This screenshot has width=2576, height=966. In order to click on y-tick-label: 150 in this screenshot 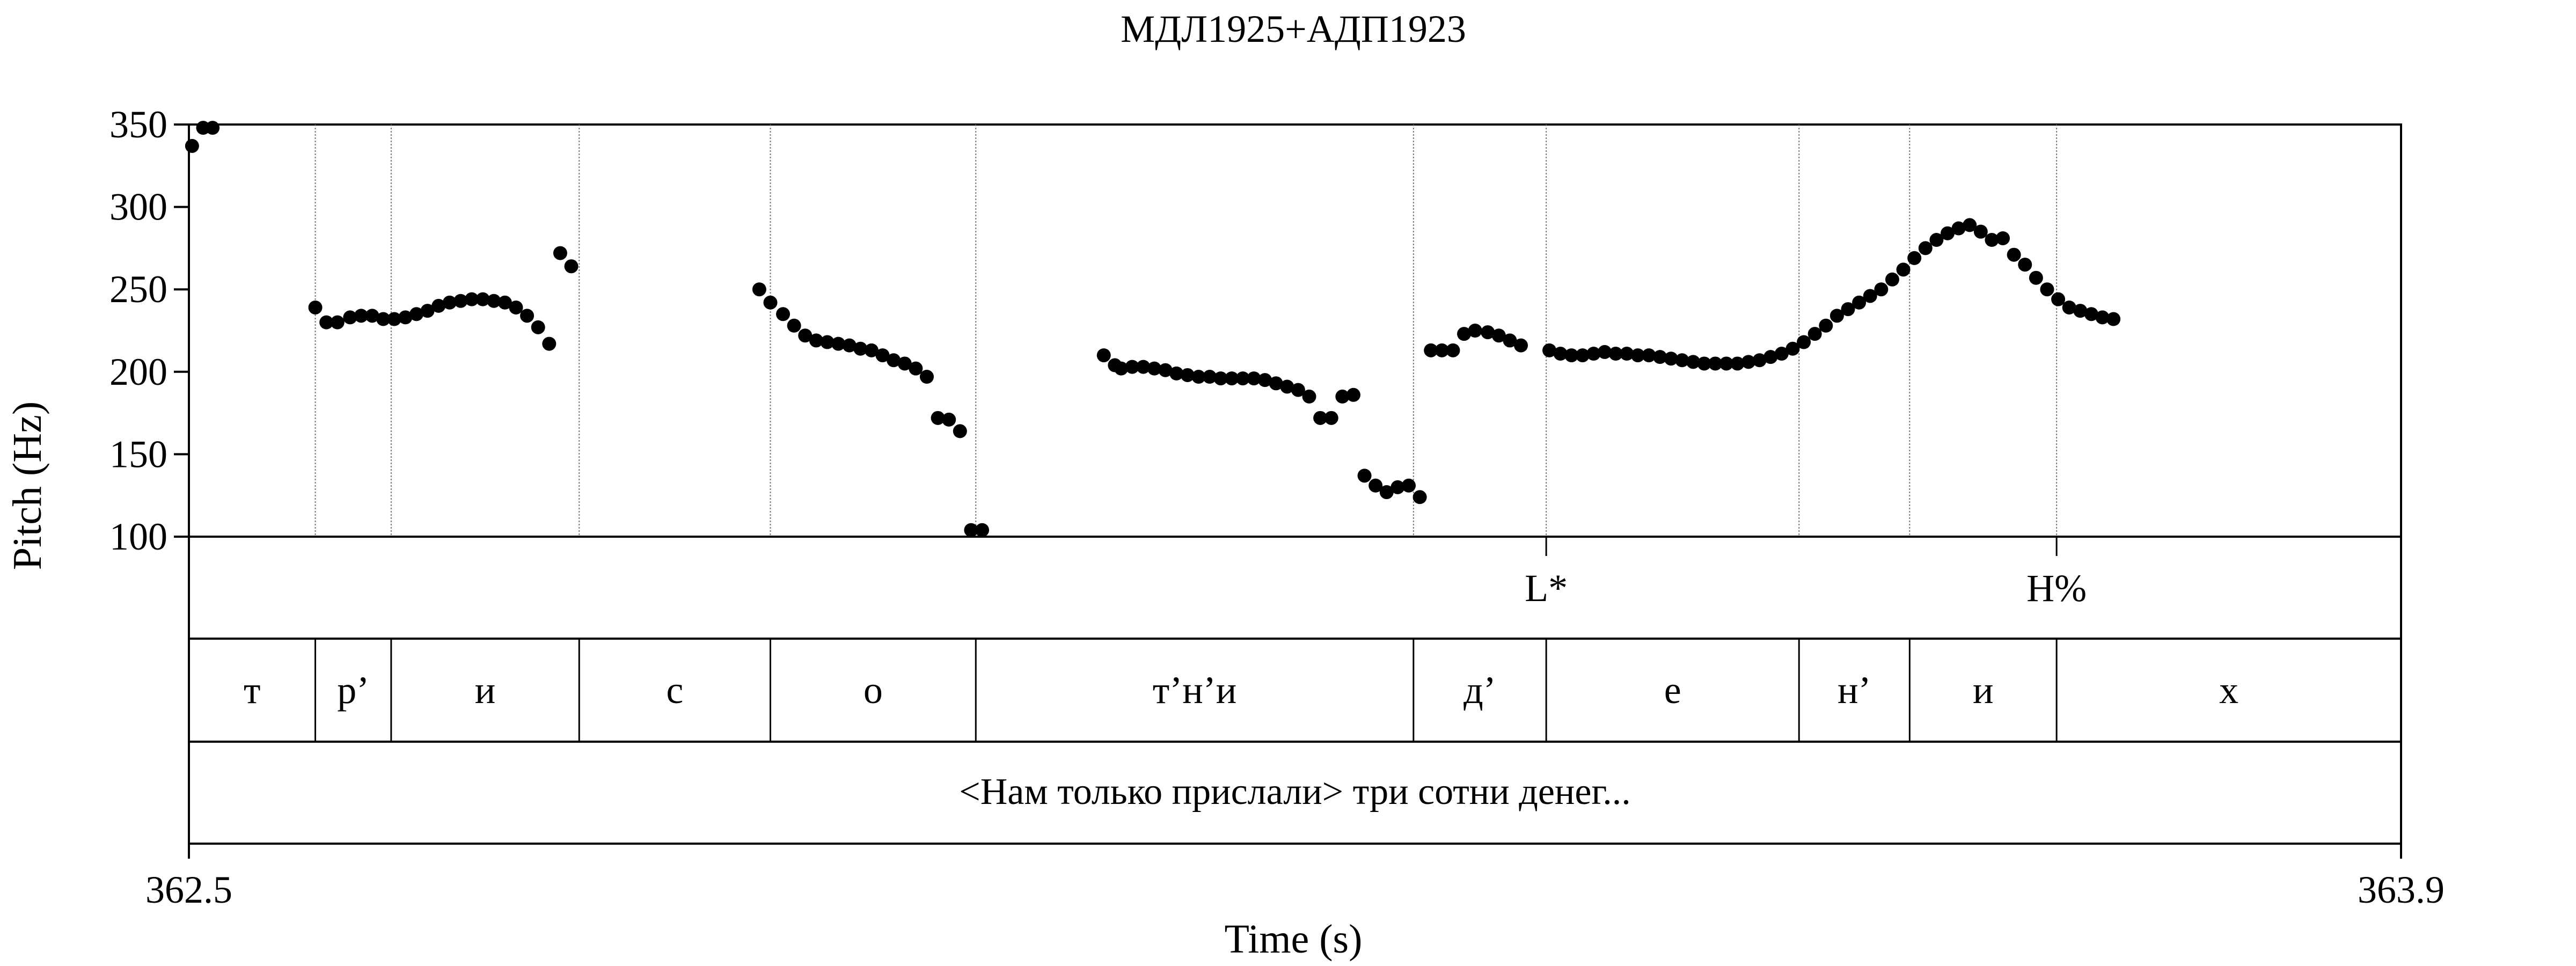, I will do `click(138, 454)`.